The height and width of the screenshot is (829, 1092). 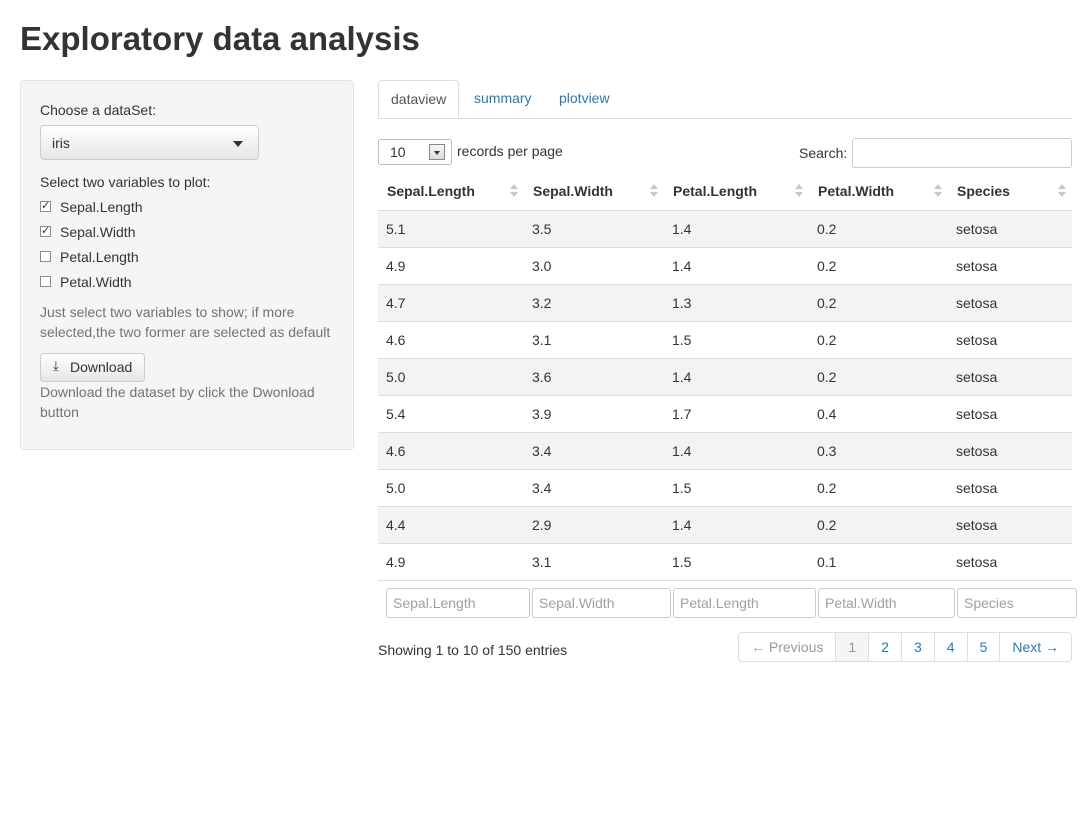 I want to click on filter-sepal-width-input, so click(x=601, y=603).